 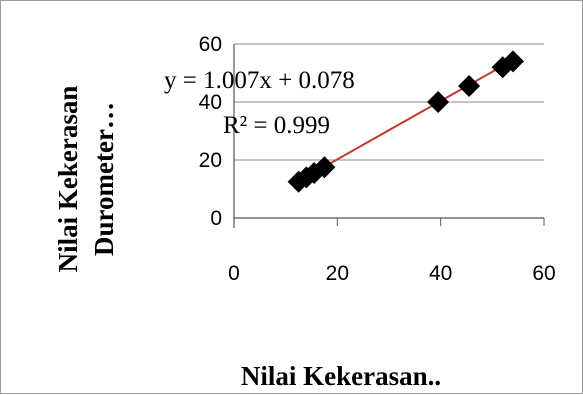 I want to click on trendline-layer, so click(x=406, y=121).